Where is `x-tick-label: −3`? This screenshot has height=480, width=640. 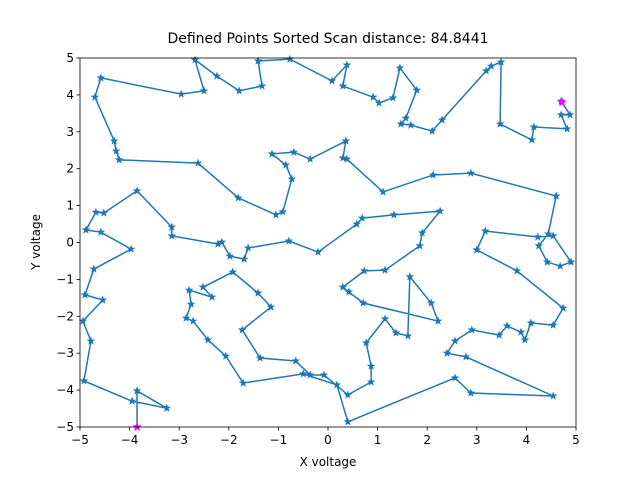
x-tick-label: −3 is located at coordinates (179, 440).